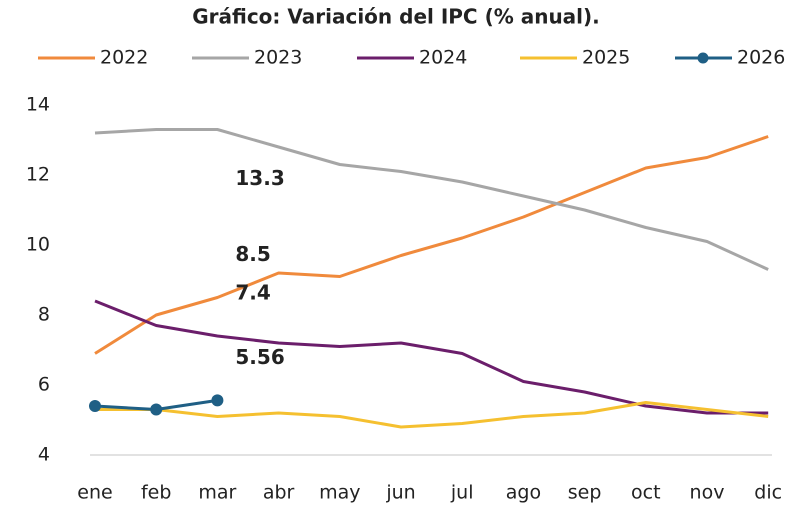 The height and width of the screenshot is (506, 793). Describe the element at coordinates (339, 493) in the screenshot. I see `x-tick-label: may` at that location.